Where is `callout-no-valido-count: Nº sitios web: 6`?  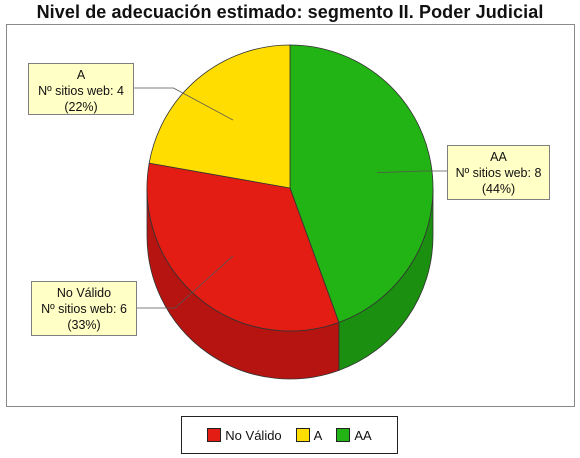 callout-no-valido-count: Nº sitios web: 6 is located at coordinates (84, 309).